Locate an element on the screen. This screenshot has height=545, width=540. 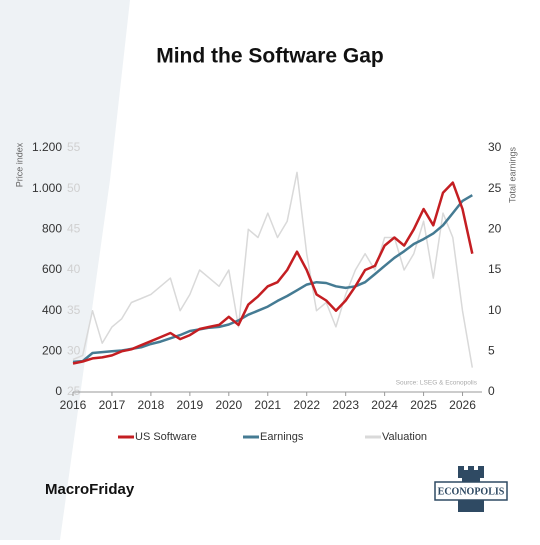
y2-tick-label: 15 is located at coordinates (495, 269).